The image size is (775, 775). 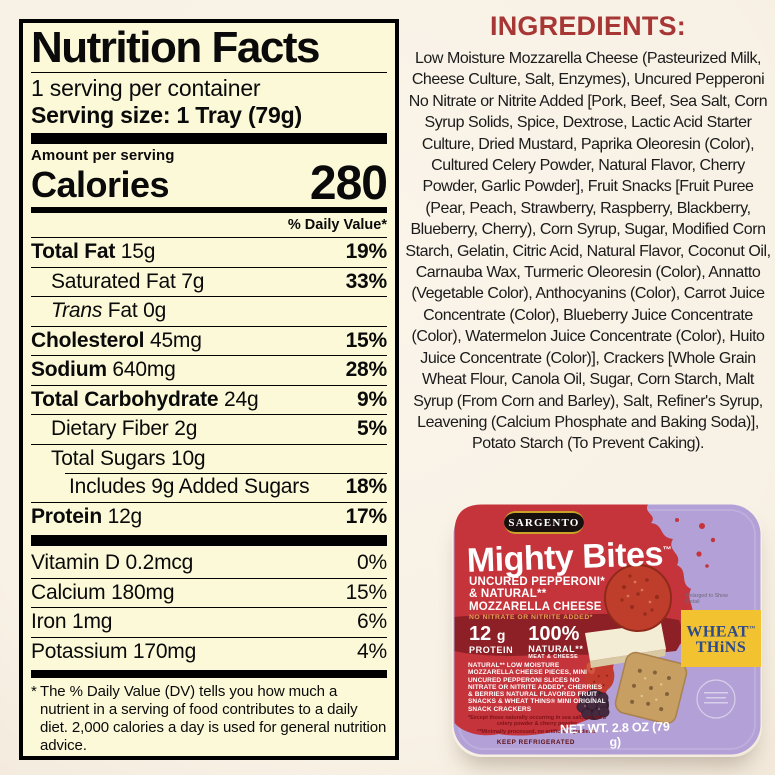 I want to click on calories-label: Calories, so click(x=100, y=184).